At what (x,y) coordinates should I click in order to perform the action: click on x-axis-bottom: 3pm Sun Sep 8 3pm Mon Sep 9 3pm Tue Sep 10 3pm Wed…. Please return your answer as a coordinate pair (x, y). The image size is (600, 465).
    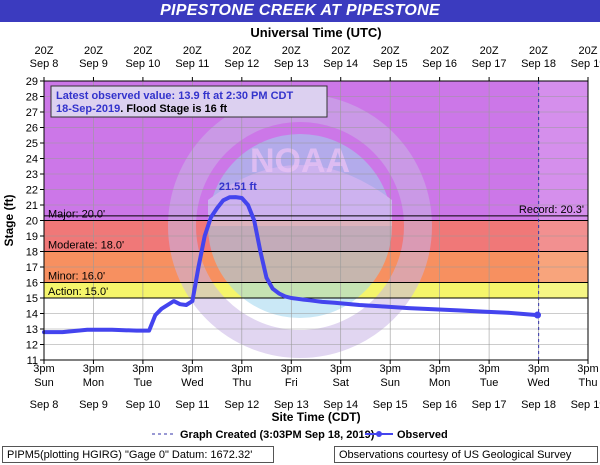
    Looking at the image, I should click on (315, 392).